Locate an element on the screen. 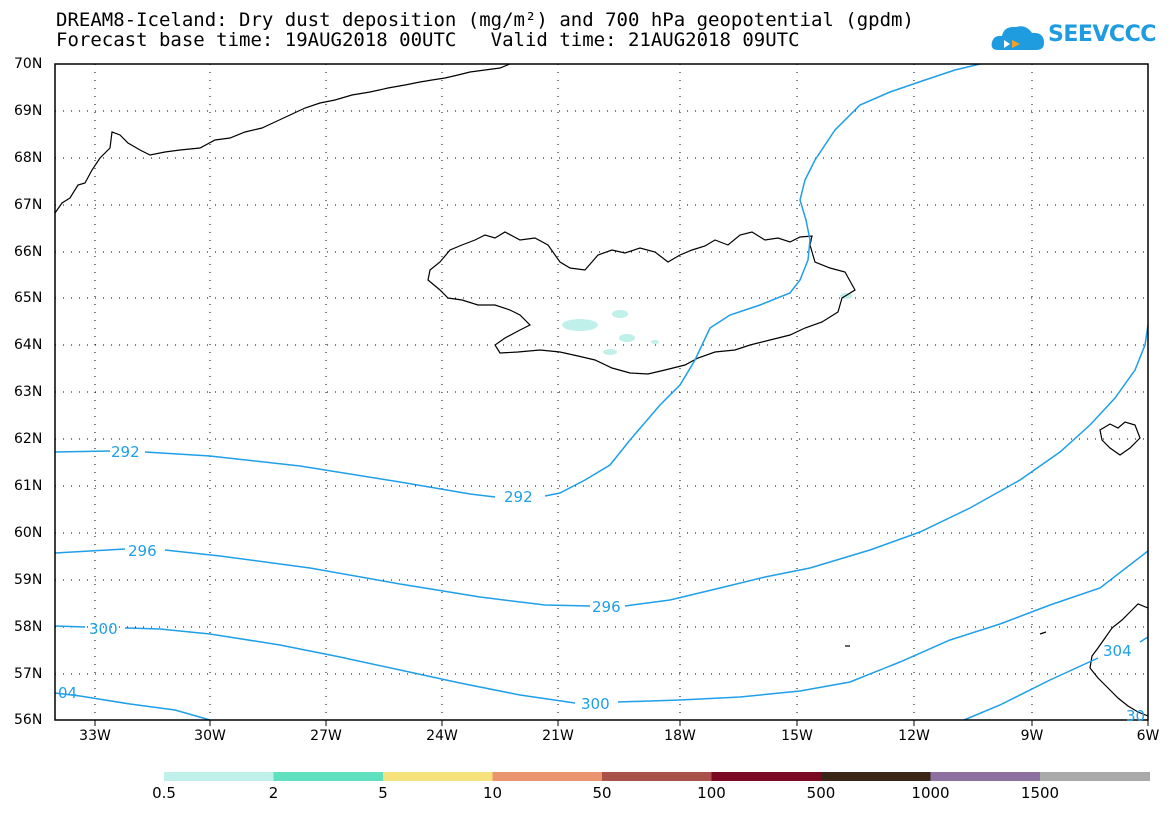 This screenshot has height=815, width=1175. iceland-coast is located at coordinates (641, 303).